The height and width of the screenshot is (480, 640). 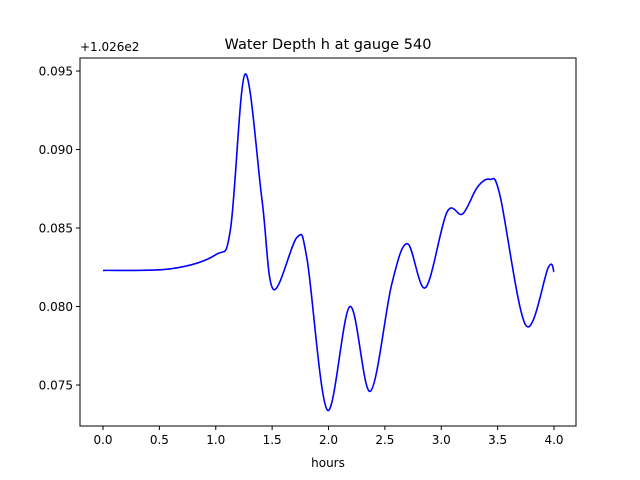 What do you see at coordinates (441, 440) in the screenshot?
I see `x-tick-label: 3.0` at bounding box center [441, 440].